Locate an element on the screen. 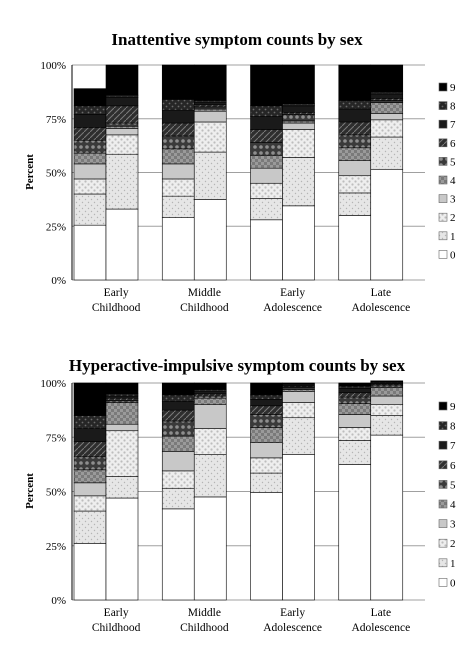 The image size is (474, 668). chart-title: Inattentive symptom counts by sex is located at coordinates (237, 39).